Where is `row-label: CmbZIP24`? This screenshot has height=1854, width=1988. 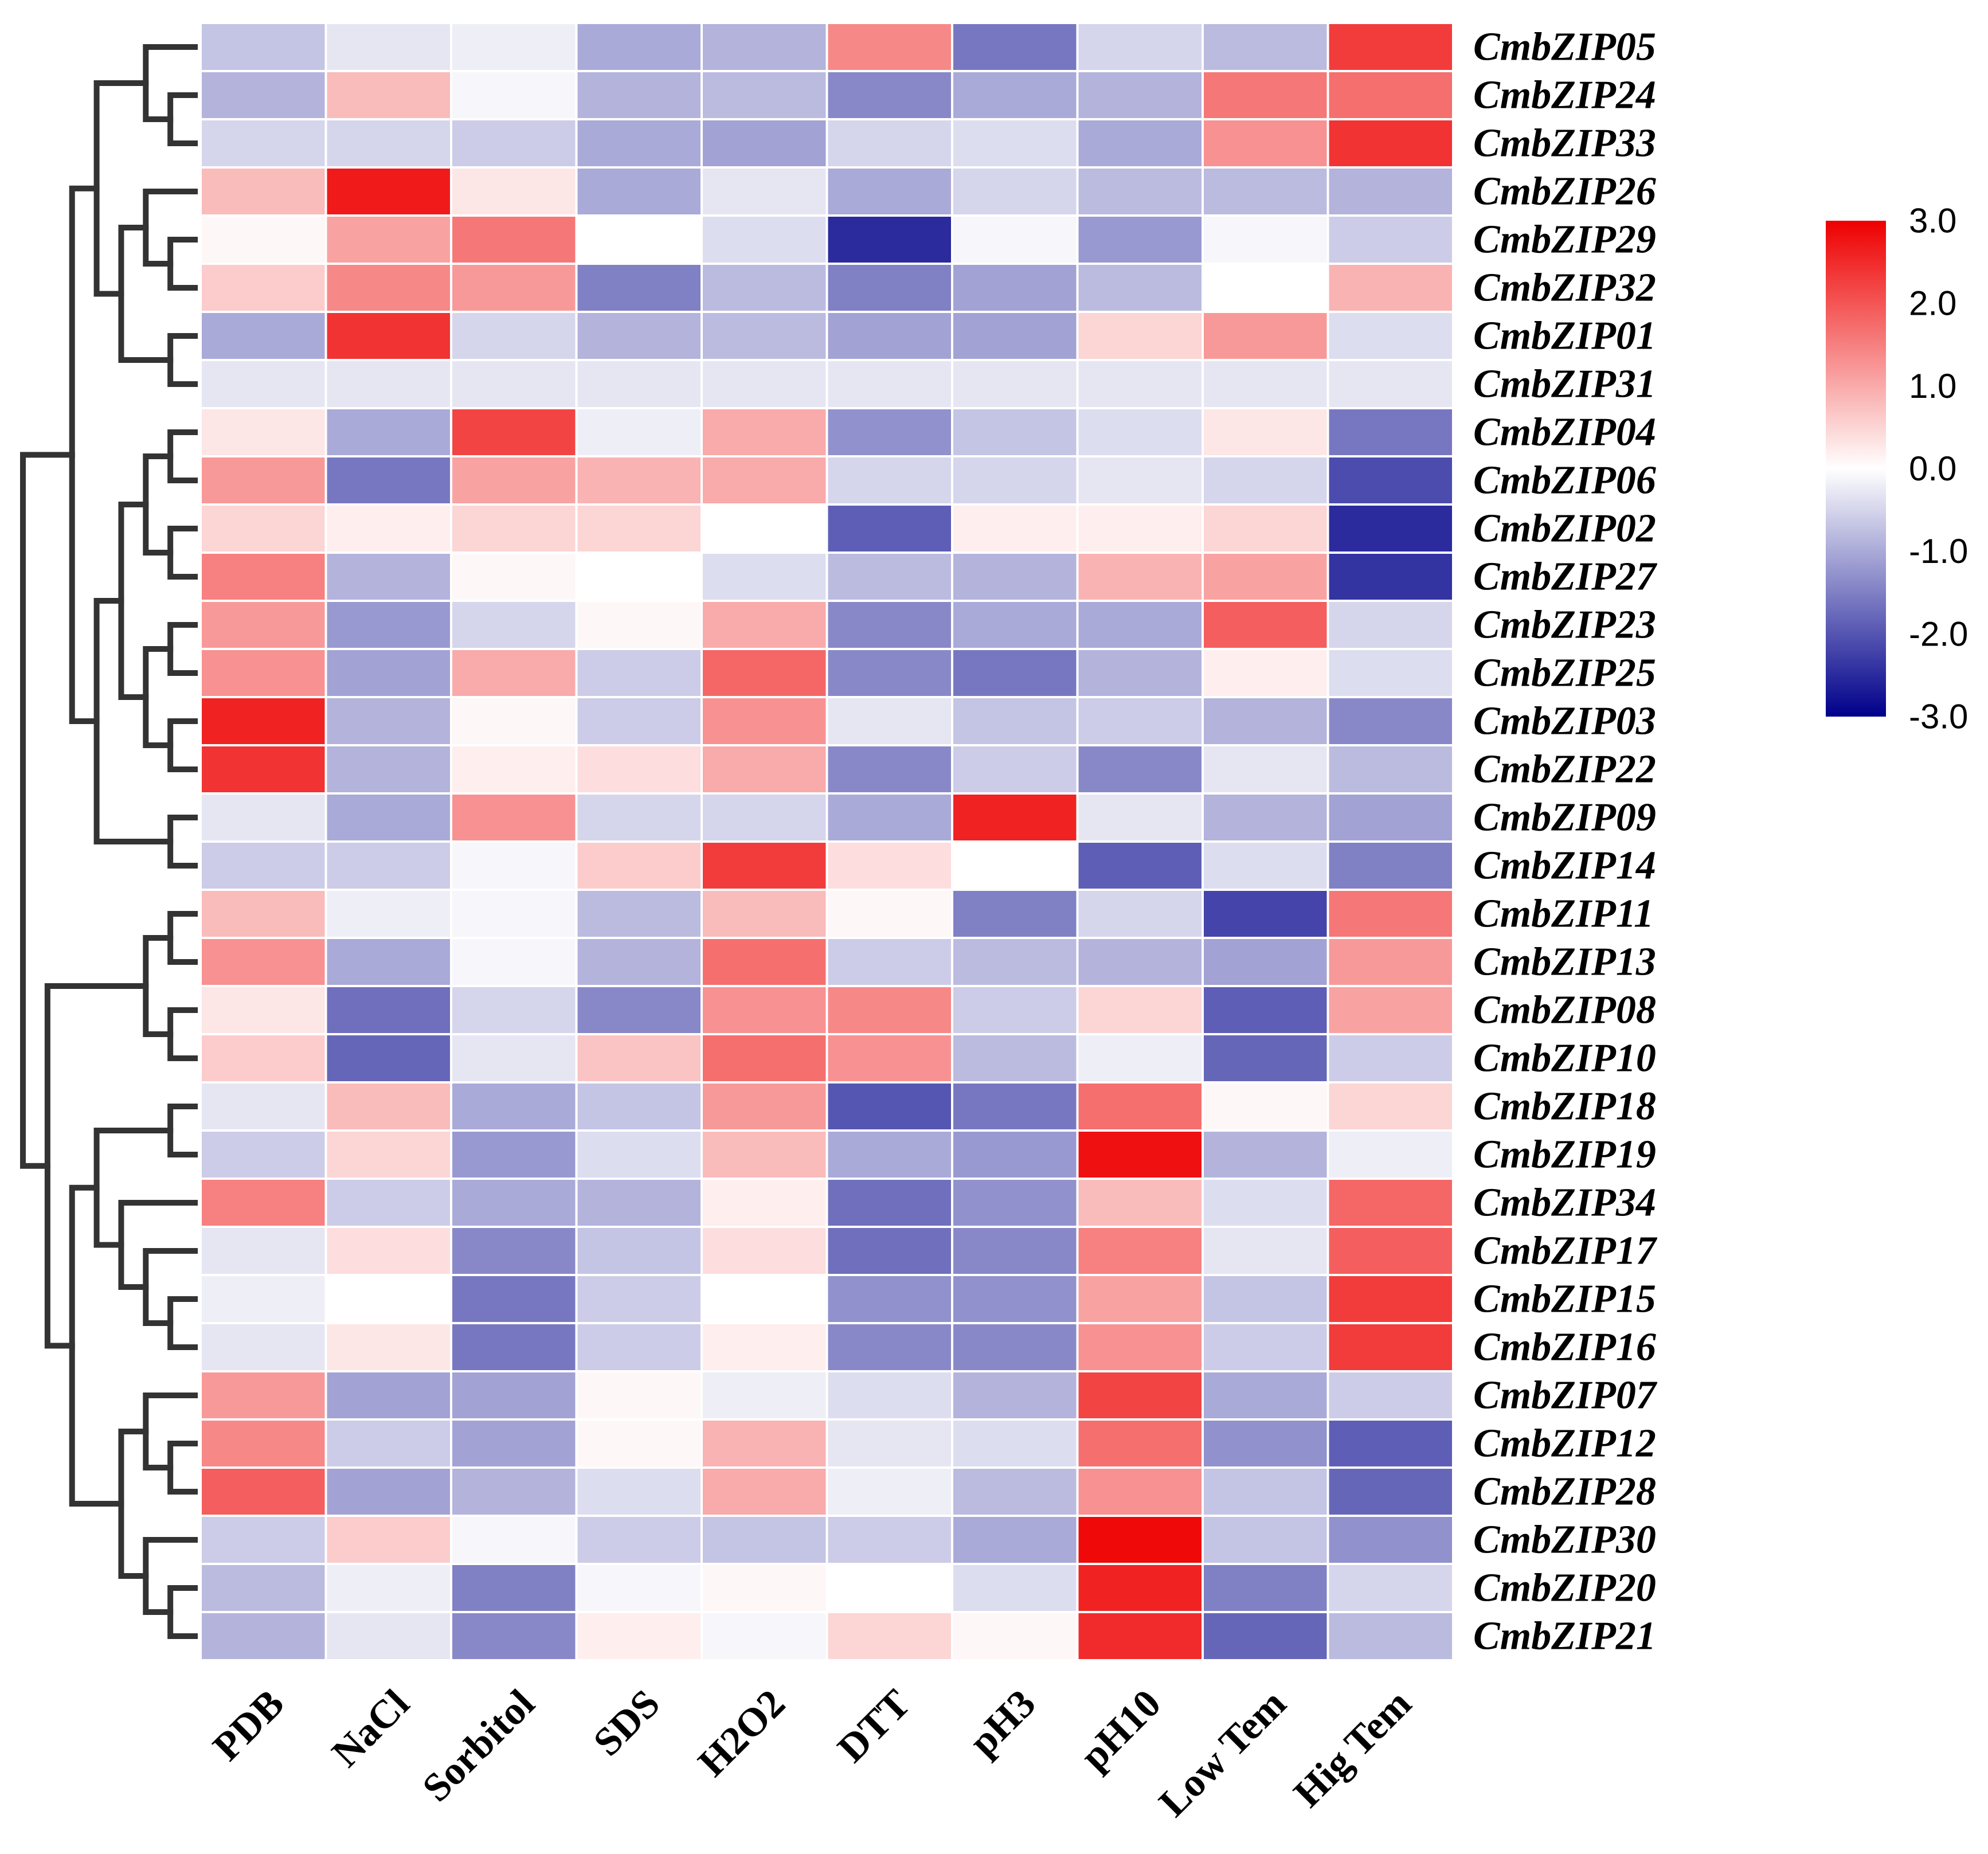 row-label: CmbZIP24 is located at coordinates (1564, 95).